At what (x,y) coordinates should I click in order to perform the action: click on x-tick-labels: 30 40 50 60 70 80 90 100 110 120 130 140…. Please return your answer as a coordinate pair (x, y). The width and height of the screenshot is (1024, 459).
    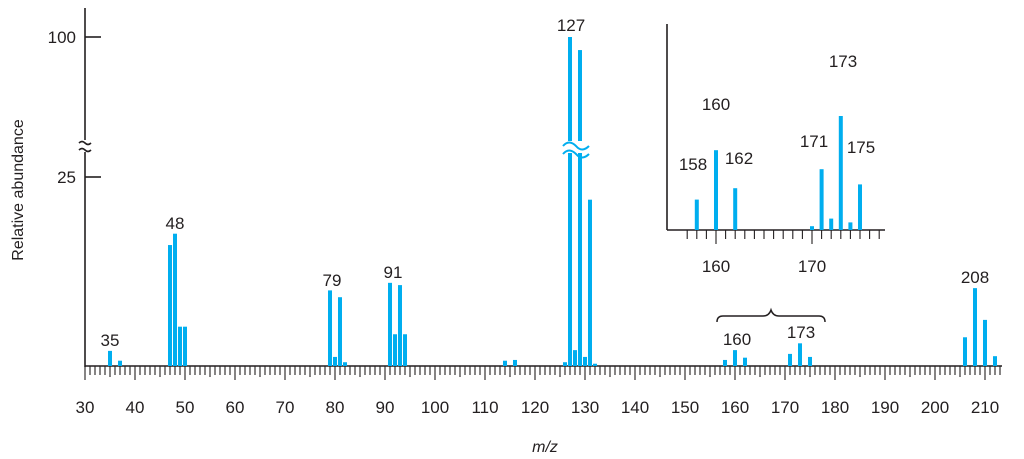
    Looking at the image, I should click on (538, 407).